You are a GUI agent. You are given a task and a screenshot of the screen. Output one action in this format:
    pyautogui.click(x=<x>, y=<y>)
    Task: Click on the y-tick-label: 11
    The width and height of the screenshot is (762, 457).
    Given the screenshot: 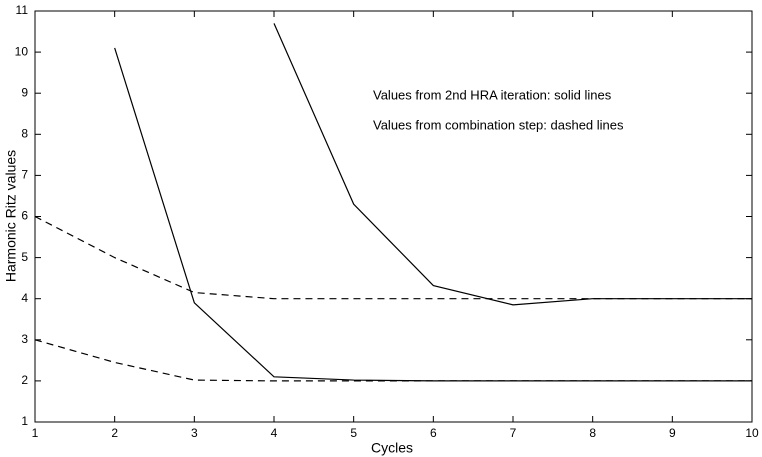 What is the action you would take?
    pyautogui.click(x=22, y=10)
    